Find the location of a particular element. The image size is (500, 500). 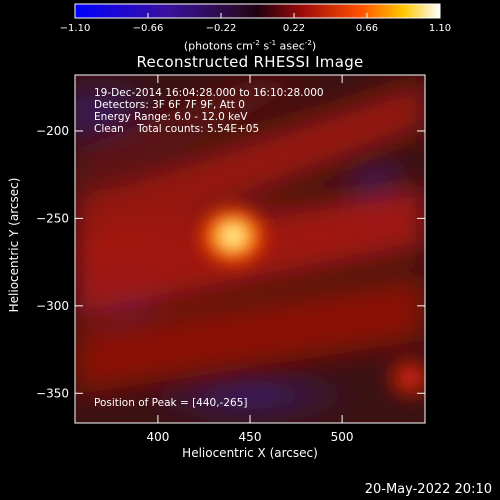

colorbar-tick-label: −1.10 is located at coordinates (75, 28).